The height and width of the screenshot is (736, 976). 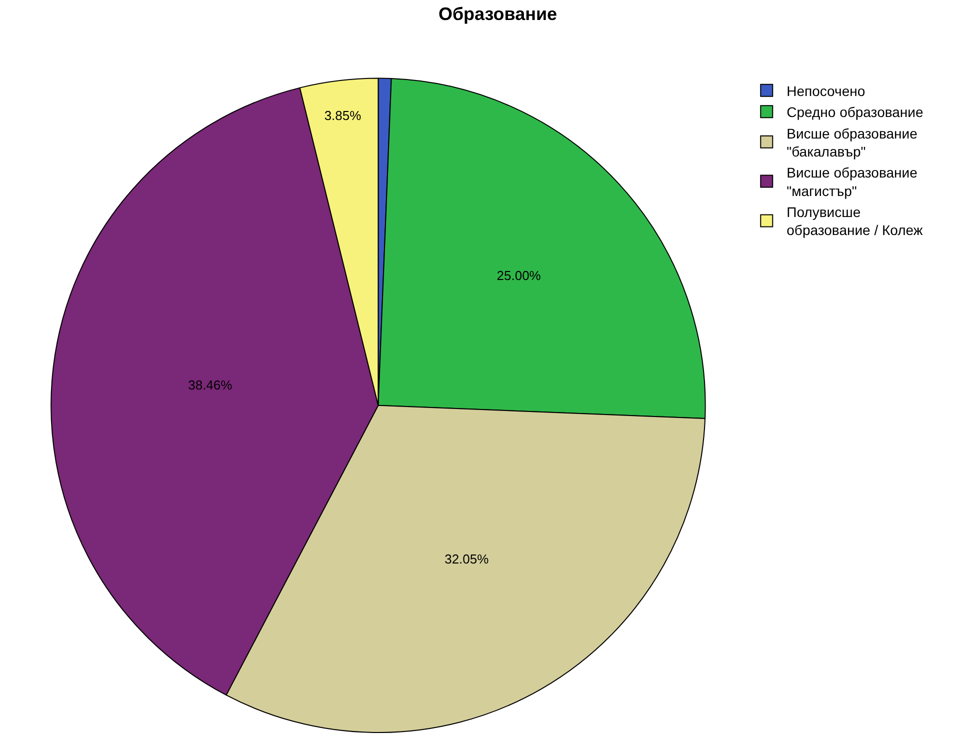 What do you see at coordinates (343, 116) in the screenshot?
I see `data-label: 3.85%` at bounding box center [343, 116].